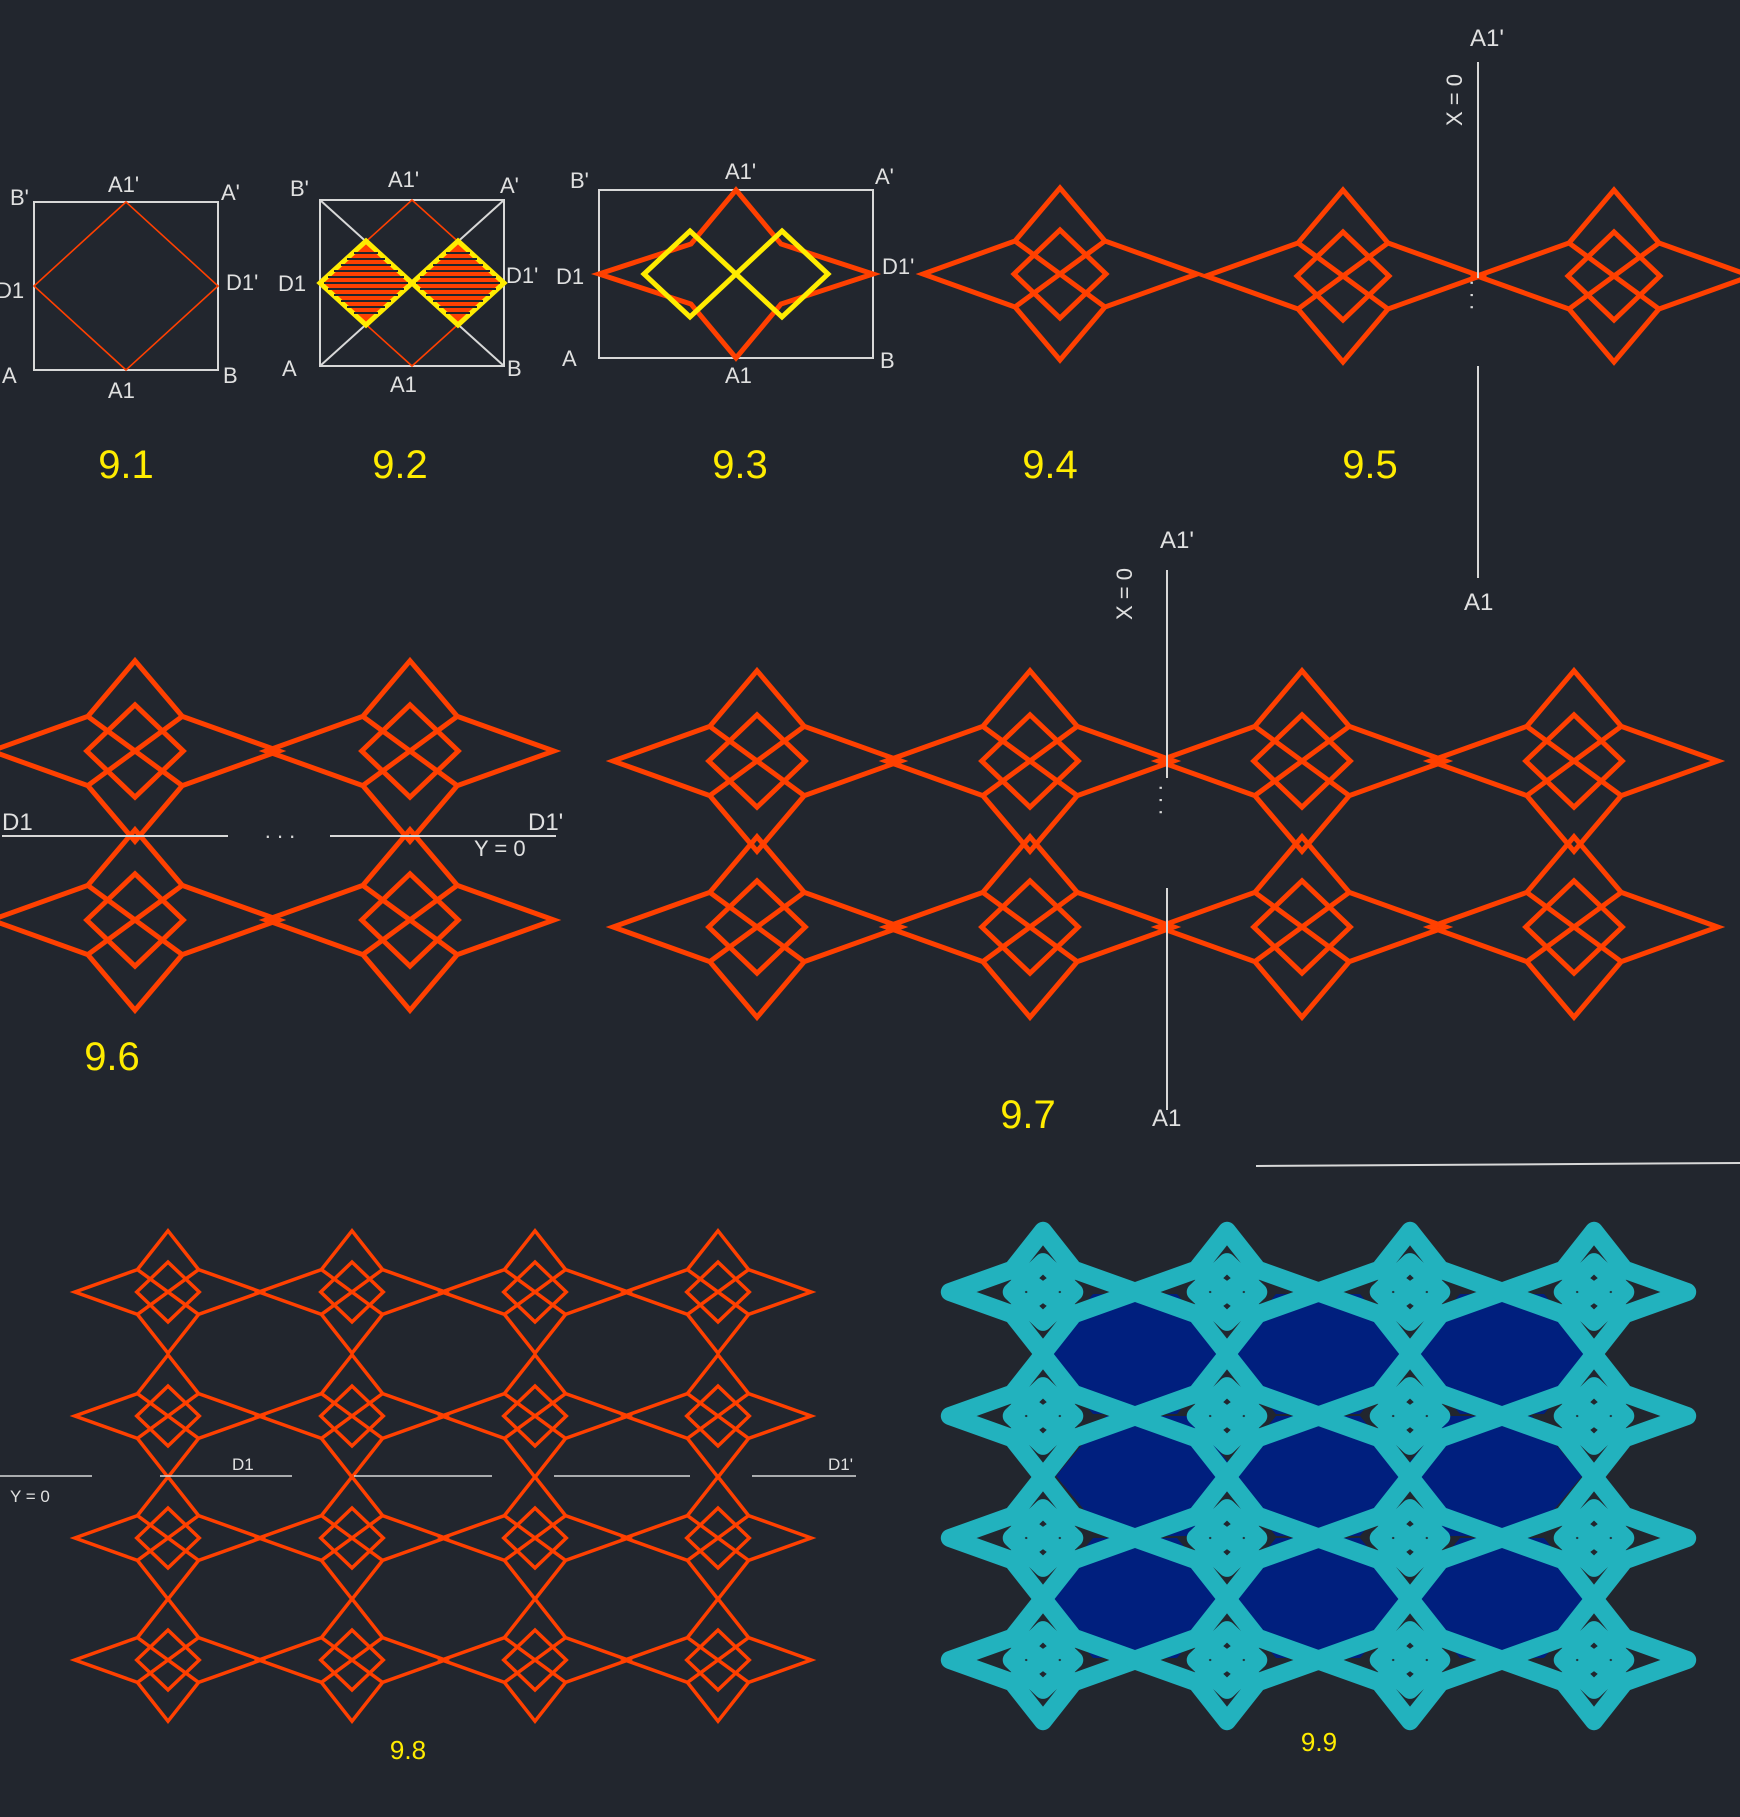  I want to click on caption-9-4: 9.4, so click(1050, 465).